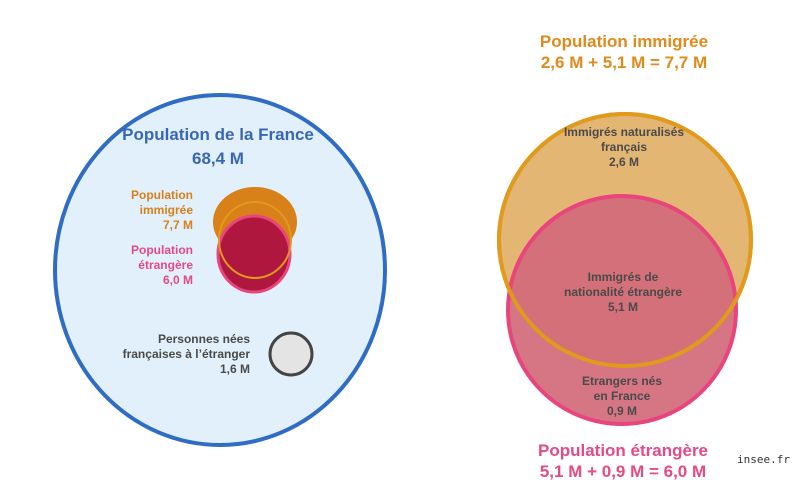 The height and width of the screenshot is (480, 800). I want to click on etrangere-label-value: 6,0 M, so click(178, 280).